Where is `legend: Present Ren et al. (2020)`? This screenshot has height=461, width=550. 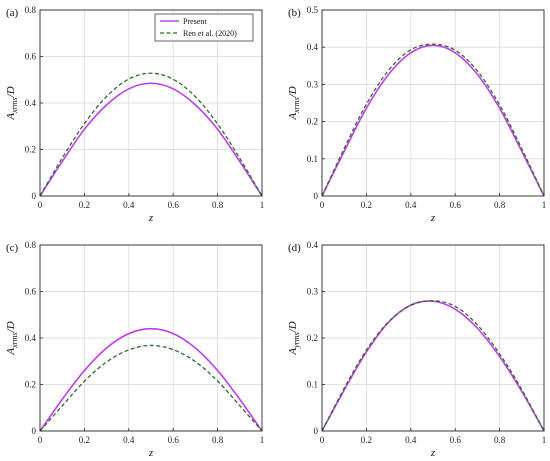
legend: Present Ren et al. (2020) is located at coordinates (204, 27).